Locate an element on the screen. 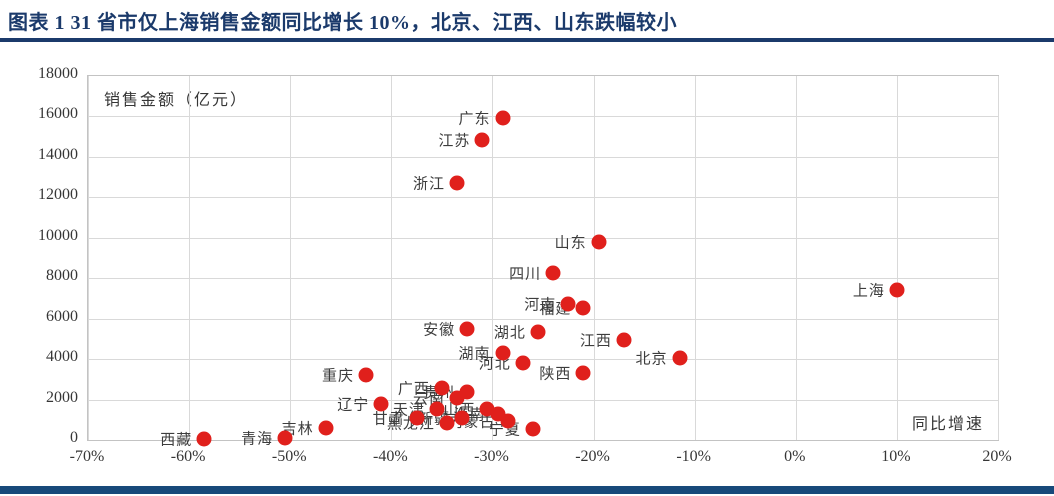 The width and height of the screenshot is (1054, 496). data-point-label: 四川 is located at coordinates (525, 274).